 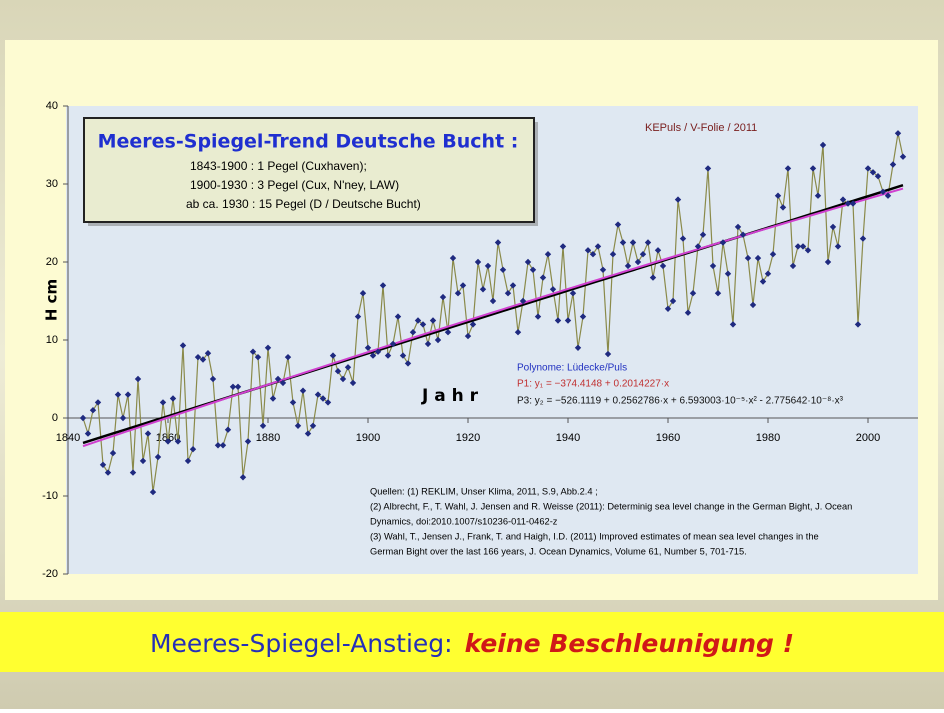 I want to click on credit: KEPuls / V-Folie / 2011, so click(x=701, y=128).